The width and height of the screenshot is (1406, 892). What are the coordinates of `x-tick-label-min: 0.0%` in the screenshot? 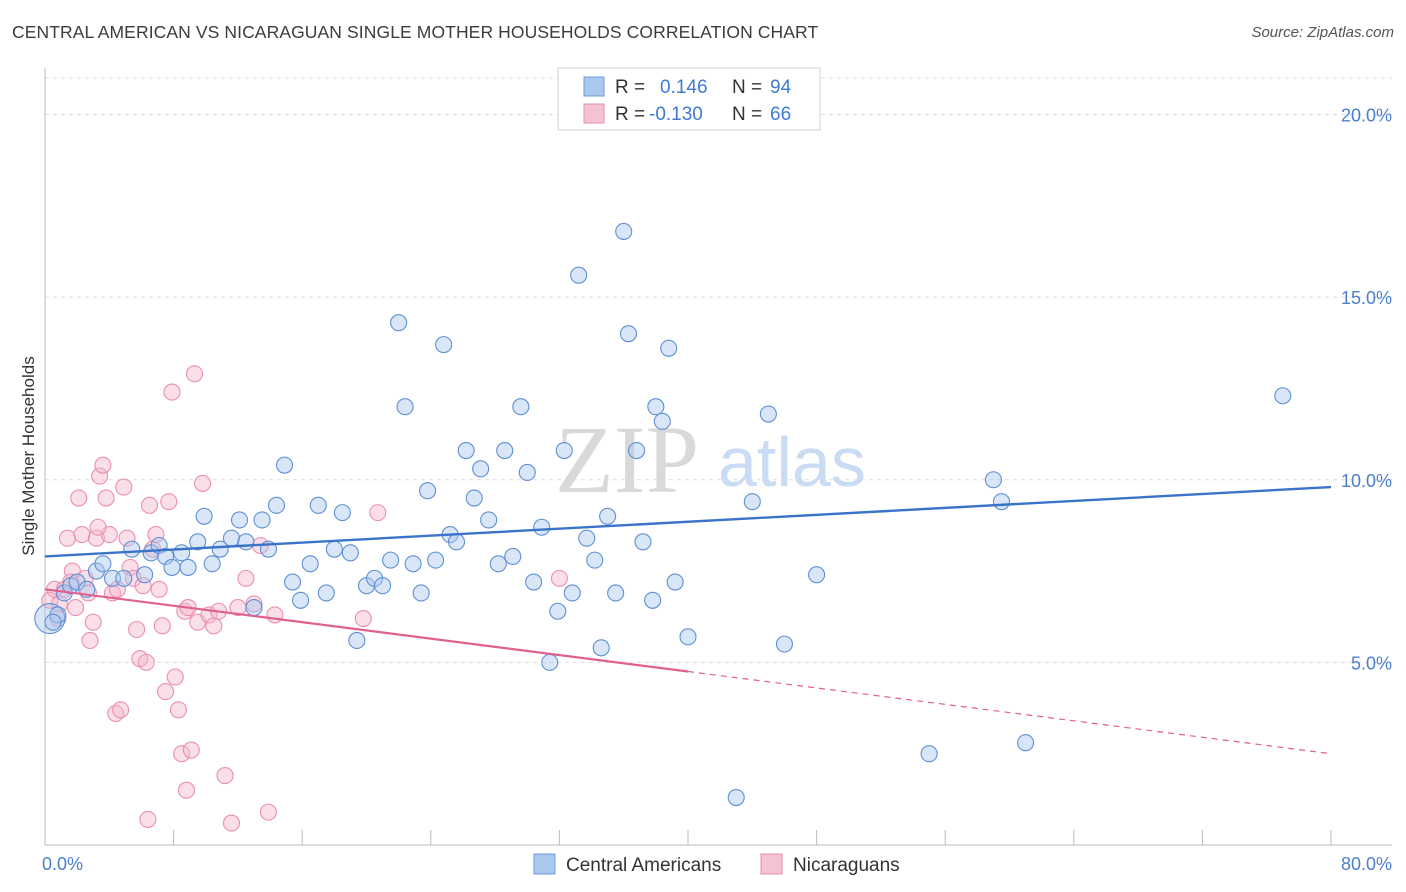 It's located at (62, 864).